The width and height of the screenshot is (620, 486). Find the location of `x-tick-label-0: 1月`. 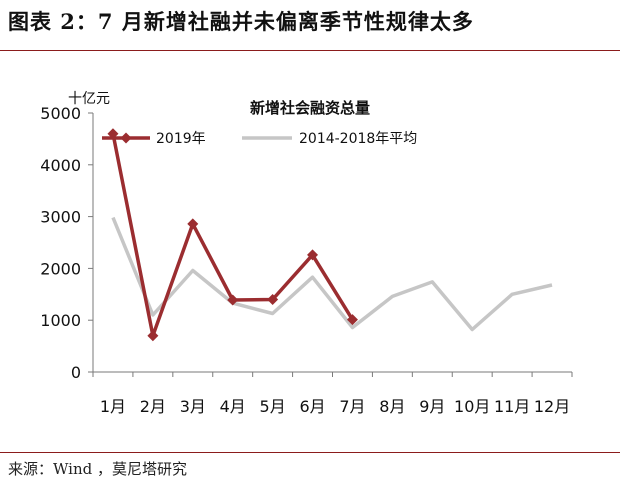

x-tick-label-0: 1月 is located at coordinates (113, 406).